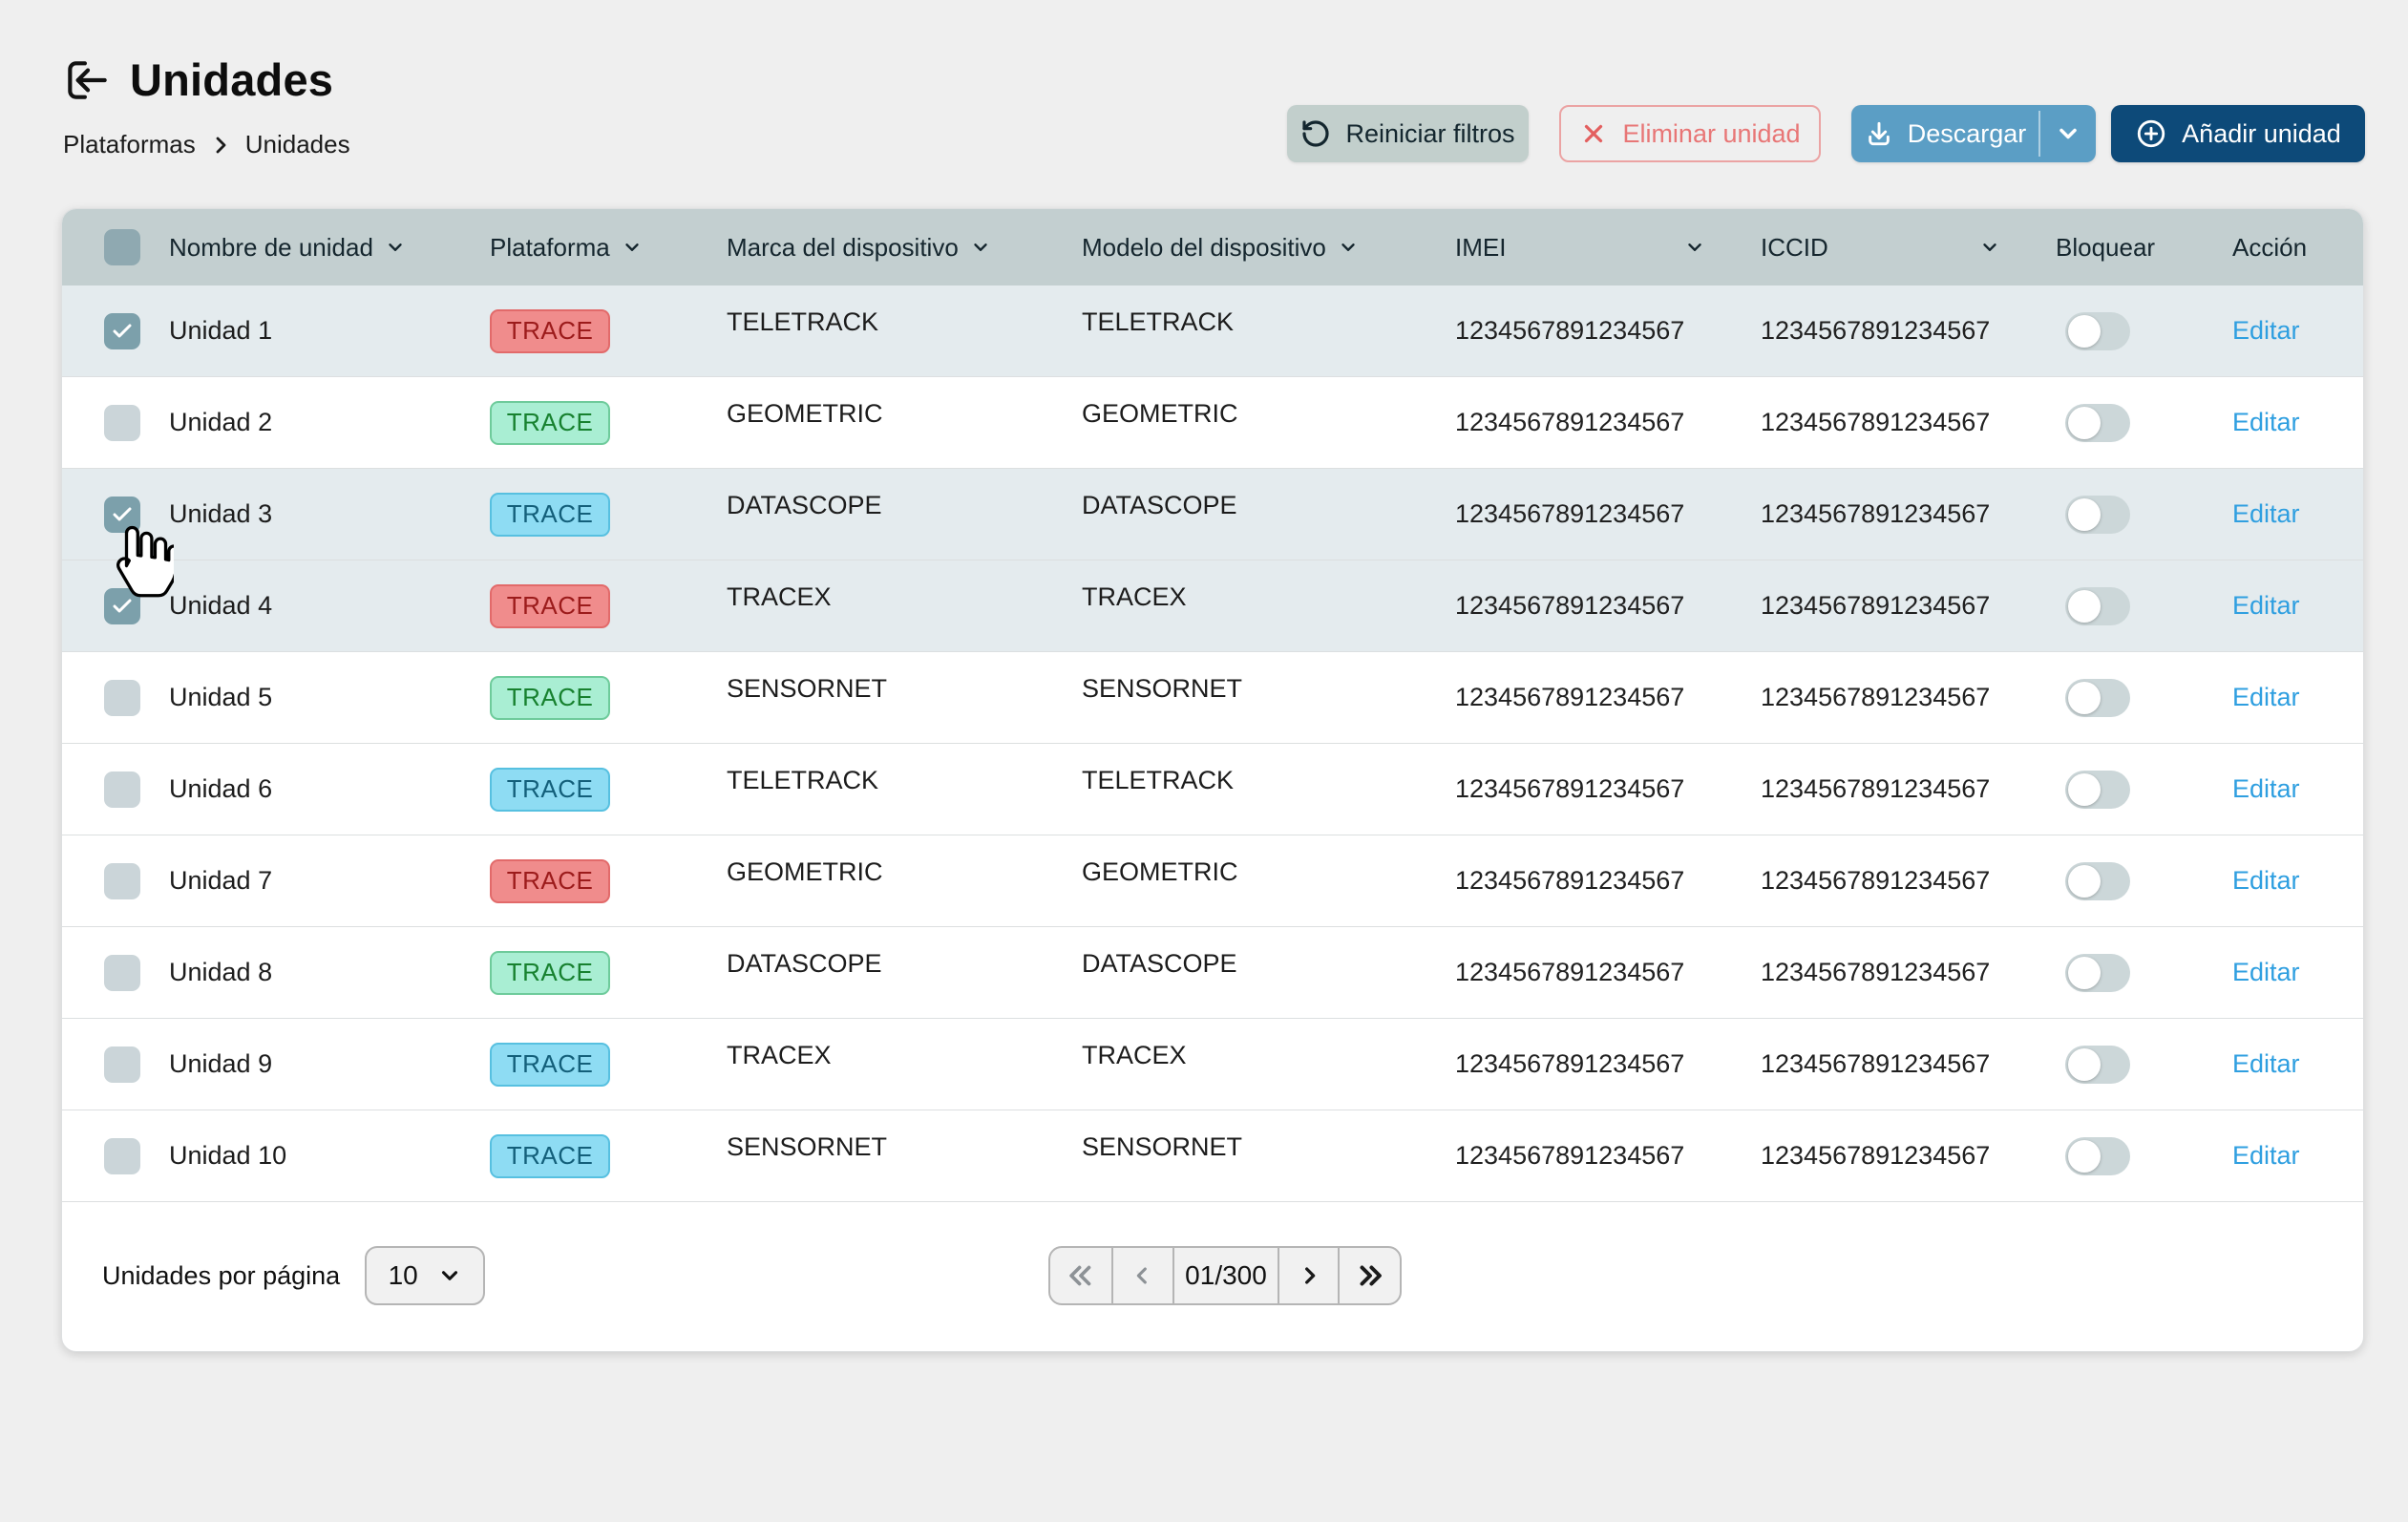  What do you see at coordinates (221, 1063) in the screenshot?
I see `unit-name: Unidad 9` at bounding box center [221, 1063].